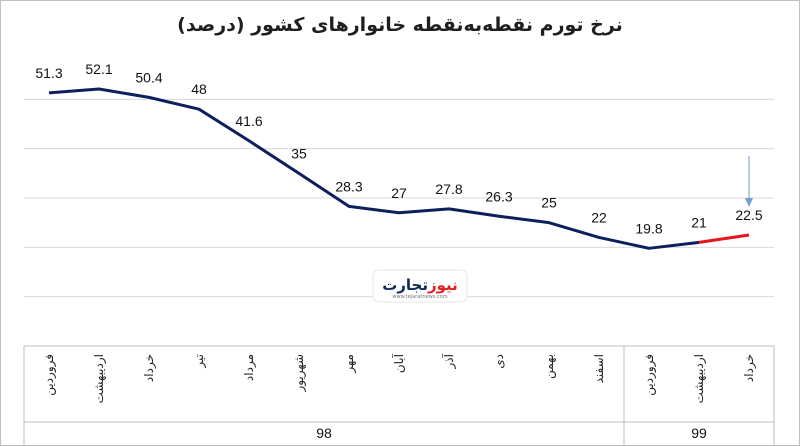  I want to click on category-label: آذر, so click(449, 361).